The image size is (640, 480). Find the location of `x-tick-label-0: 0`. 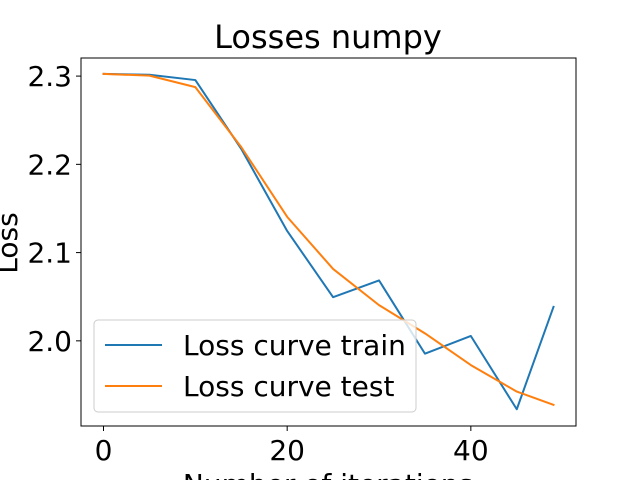

x-tick-label-0: 0 is located at coordinates (104, 450).